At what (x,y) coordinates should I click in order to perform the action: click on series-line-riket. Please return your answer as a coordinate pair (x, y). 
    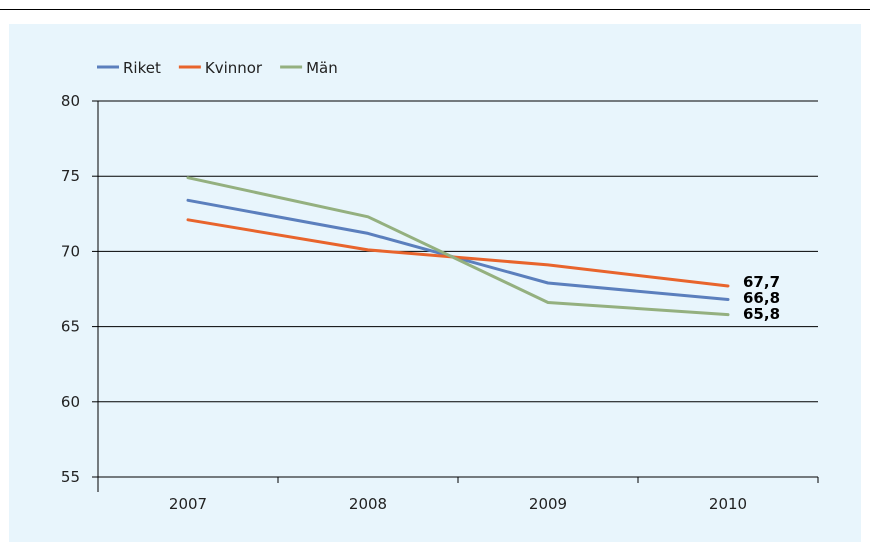
    Looking at the image, I should click on (458, 249).